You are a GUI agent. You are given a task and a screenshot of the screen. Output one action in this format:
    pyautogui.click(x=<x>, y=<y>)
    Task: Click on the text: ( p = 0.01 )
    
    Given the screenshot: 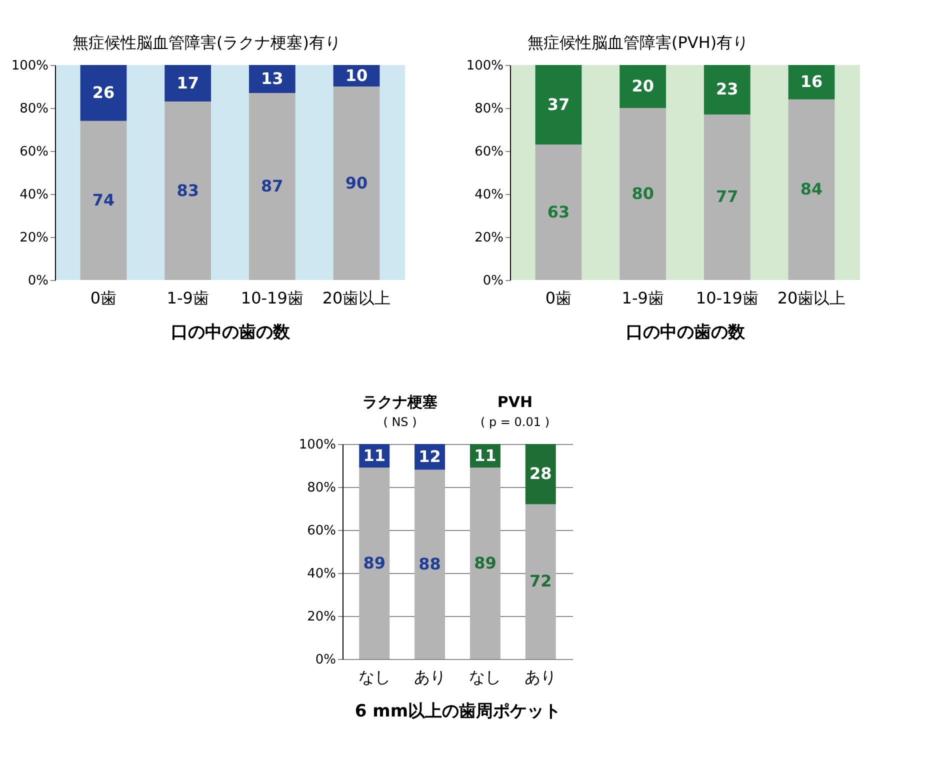 What is the action you would take?
    pyautogui.click(x=515, y=422)
    